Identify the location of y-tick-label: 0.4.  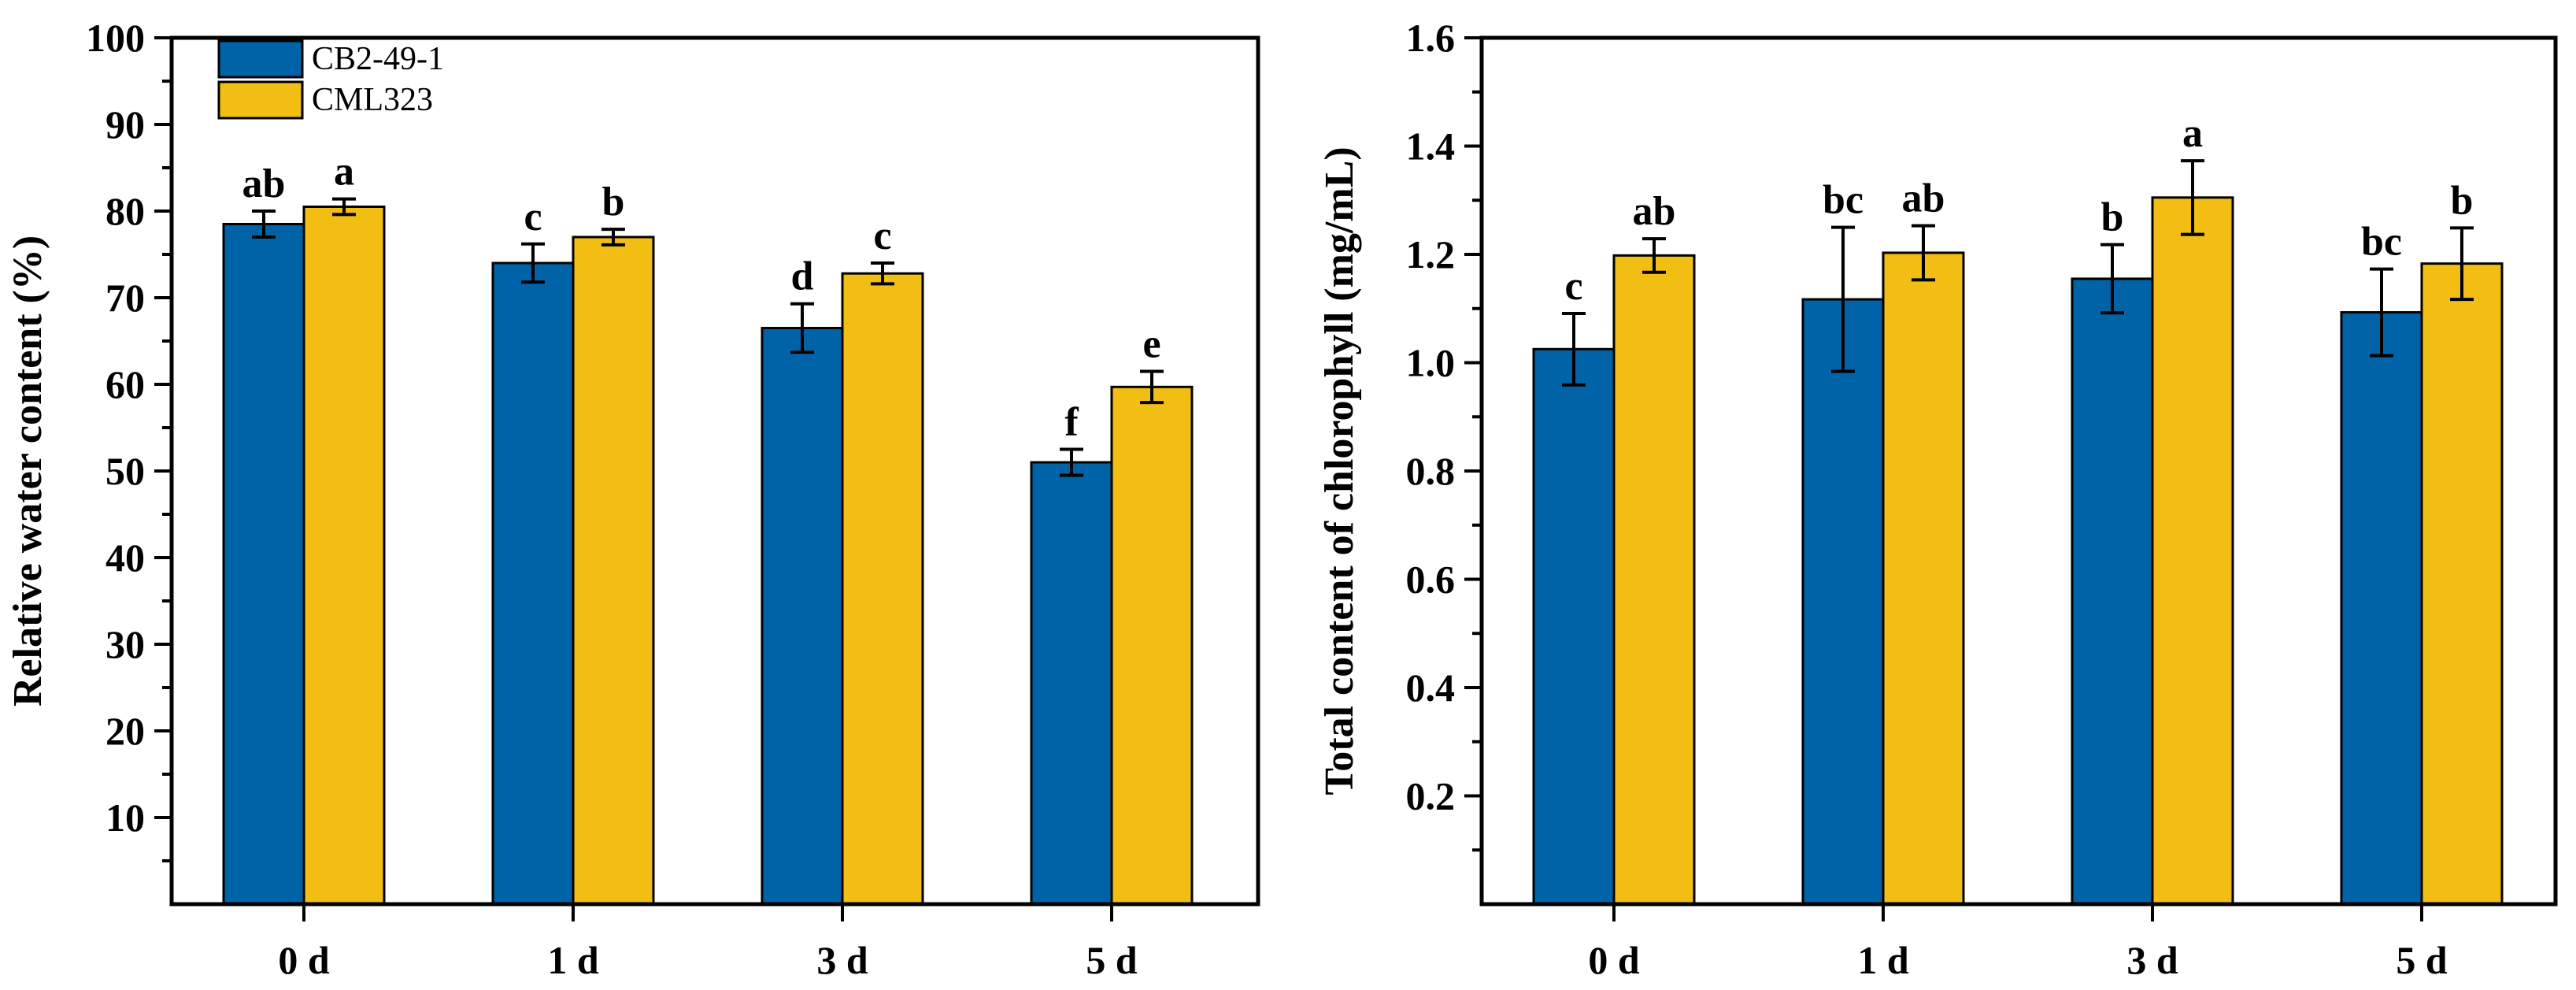
(1431, 688).